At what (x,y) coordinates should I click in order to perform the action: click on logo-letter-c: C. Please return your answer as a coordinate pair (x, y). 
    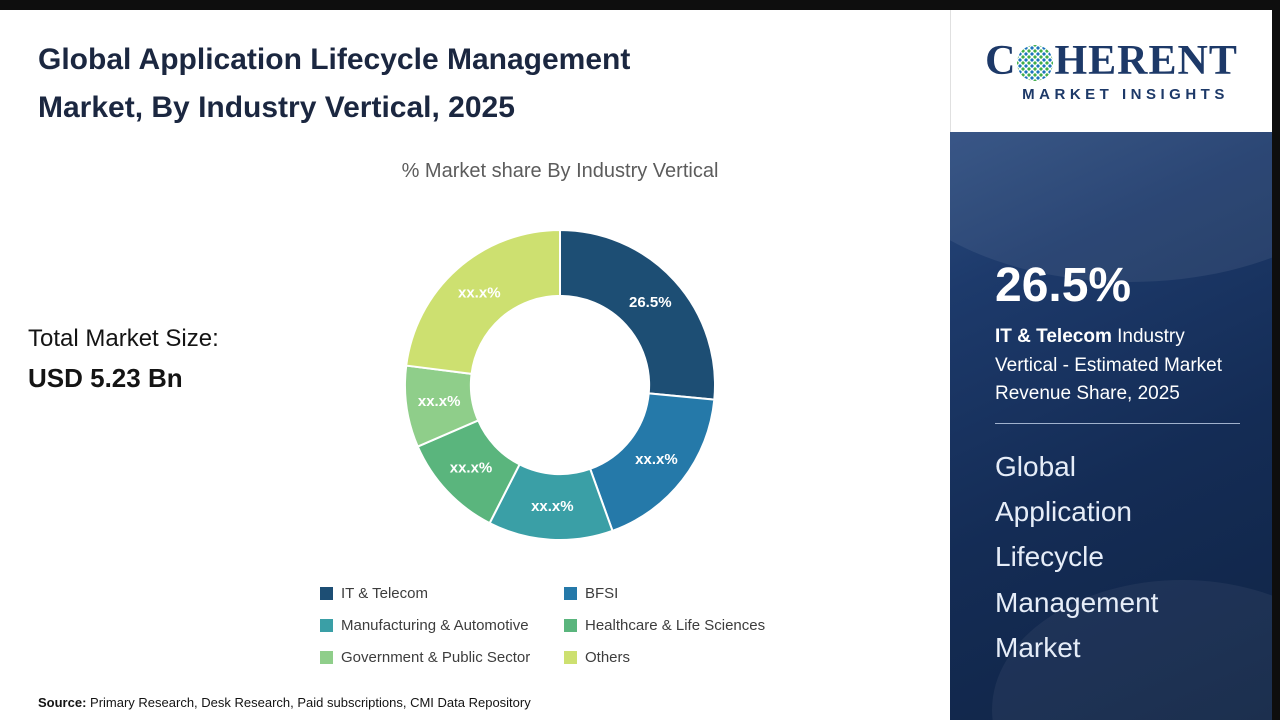
    Looking at the image, I should click on (1001, 60).